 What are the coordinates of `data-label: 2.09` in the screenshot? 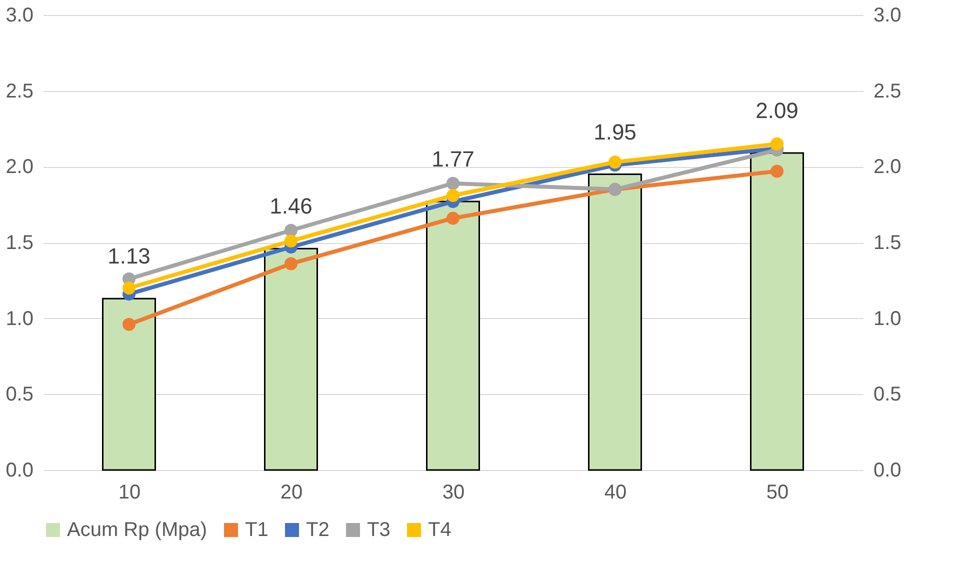 It's located at (777, 111).